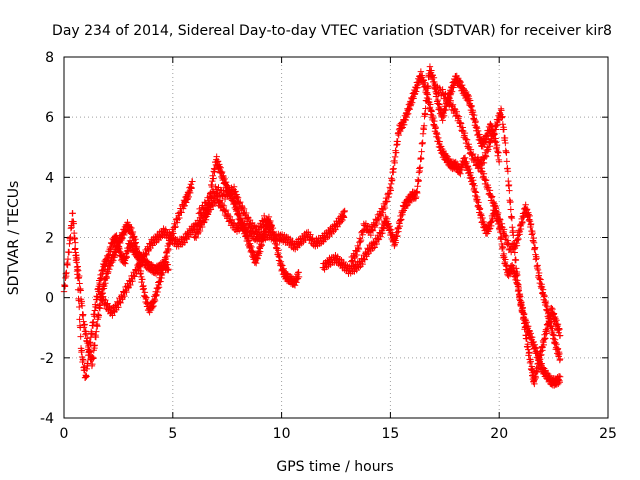  I want to click on x-tick-label: 20, so click(499, 434).